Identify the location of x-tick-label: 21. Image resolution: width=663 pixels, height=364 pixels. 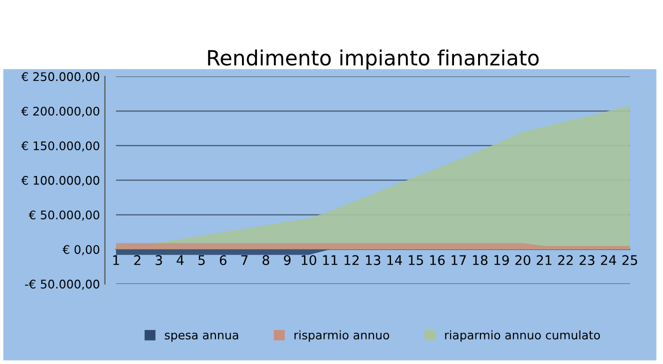
(544, 260).